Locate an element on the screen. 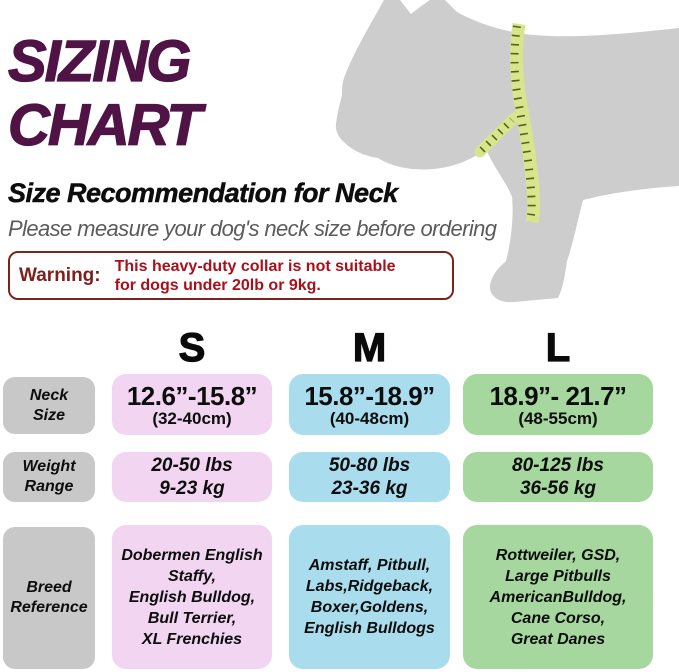 The width and height of the screenshot is (679, 672). neck-size-inches-s: 12.6”-15.8” is located at coordinates (192, 395).